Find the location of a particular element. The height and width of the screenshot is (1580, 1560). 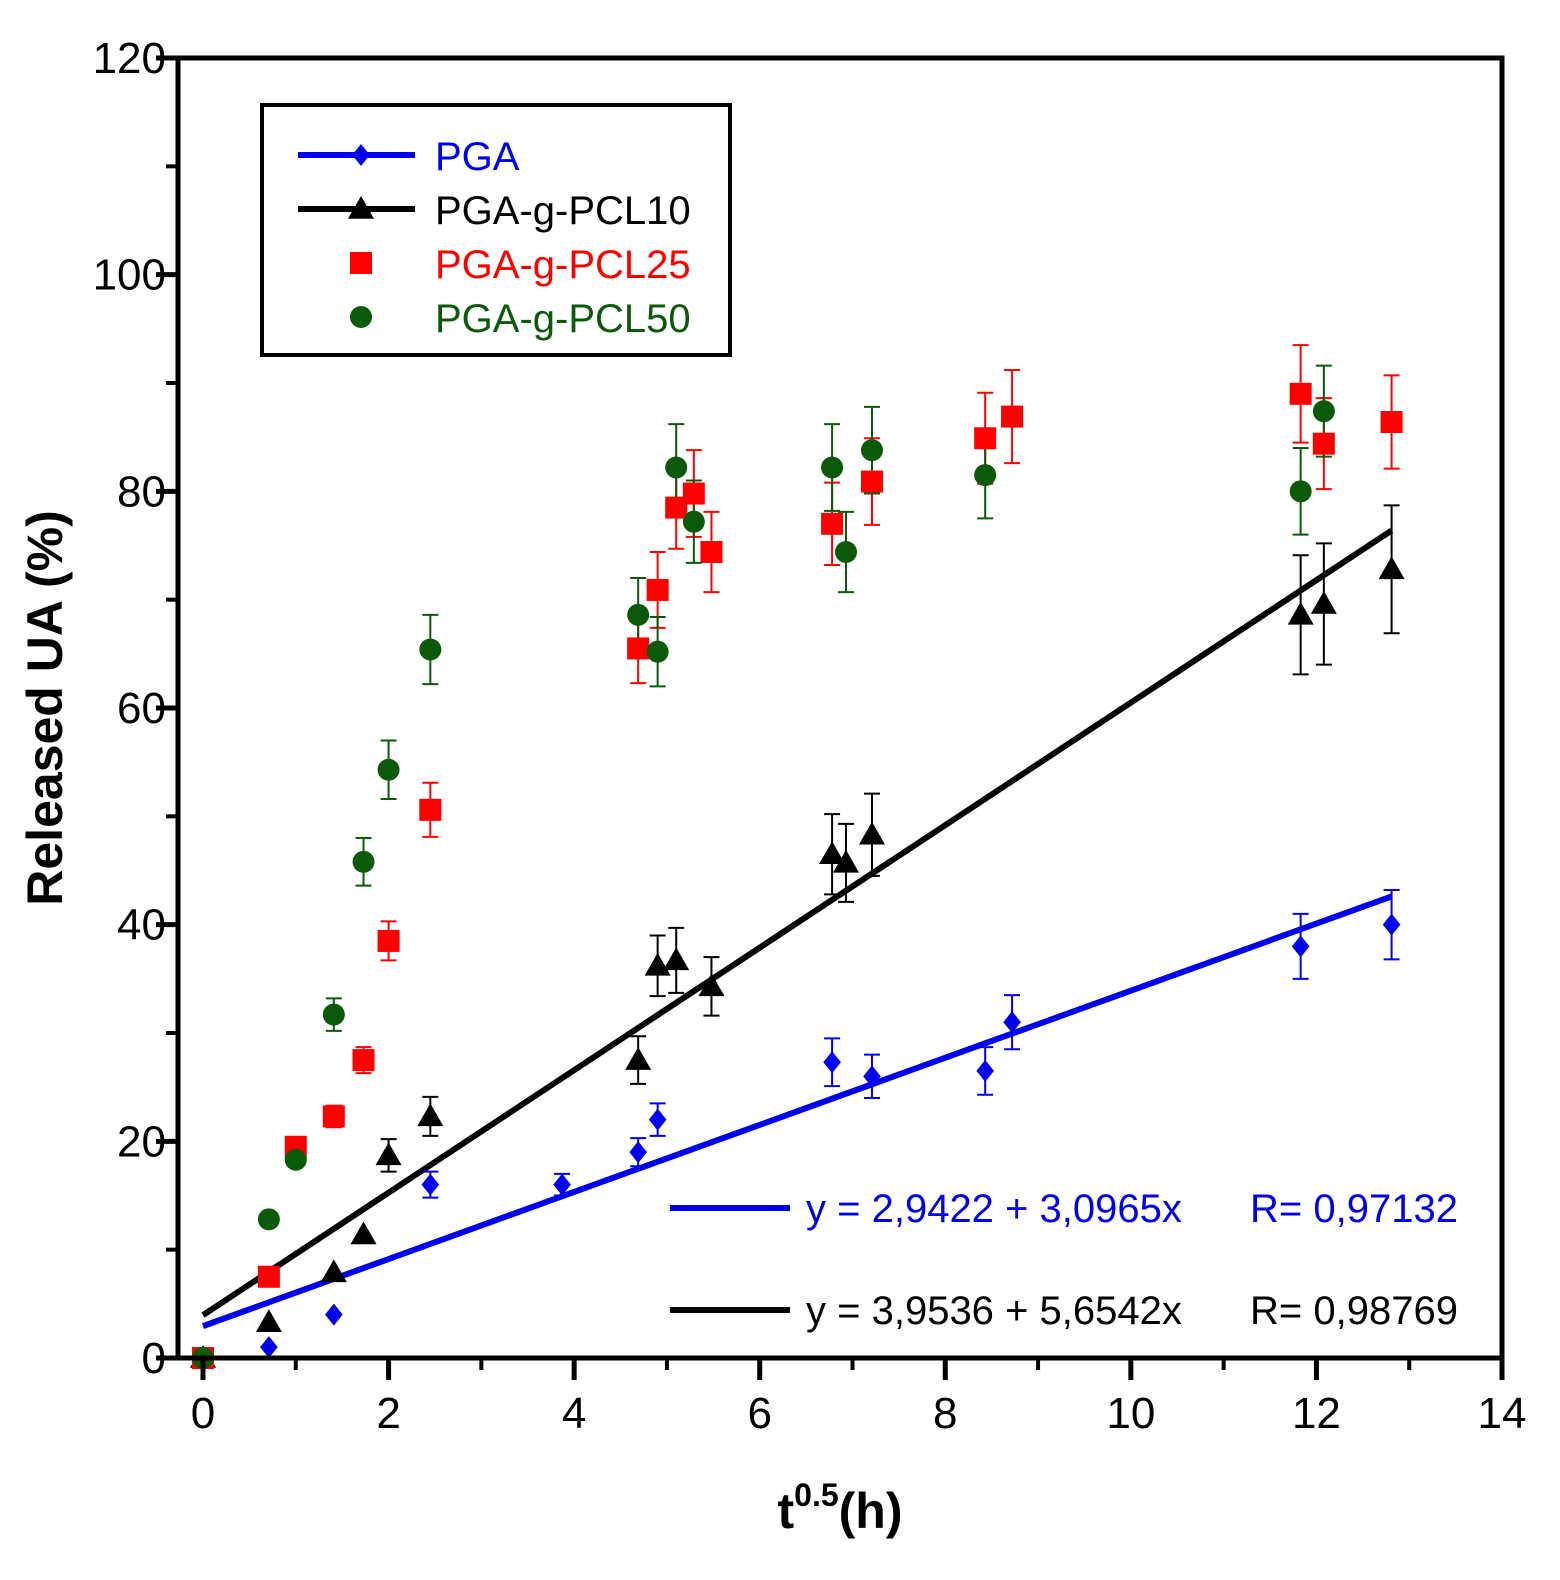

x-axis-label-sup: 0.5 is located at coordinates (816, 1495).